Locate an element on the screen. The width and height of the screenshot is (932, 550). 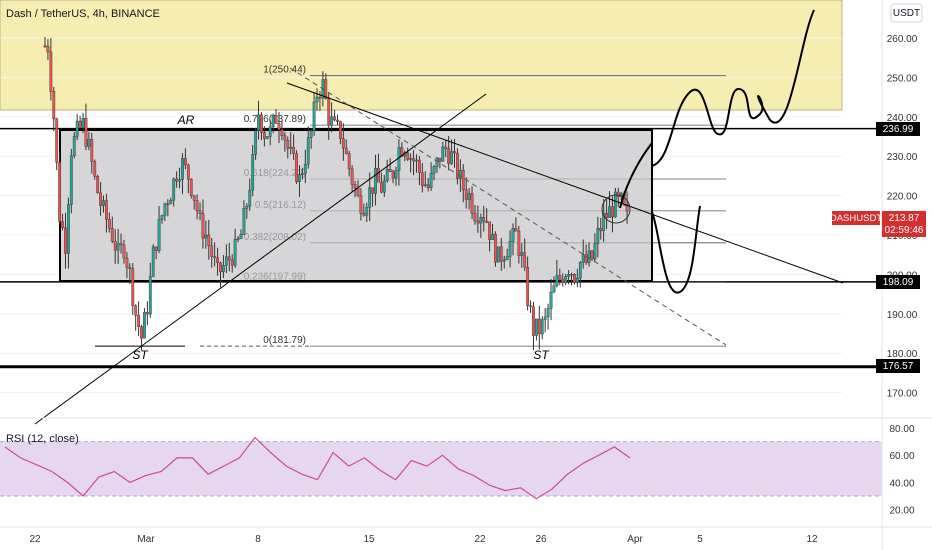
current-price-tag: DASHUSDT 213.87 02:59:46 is located at coordinates (878, 224).